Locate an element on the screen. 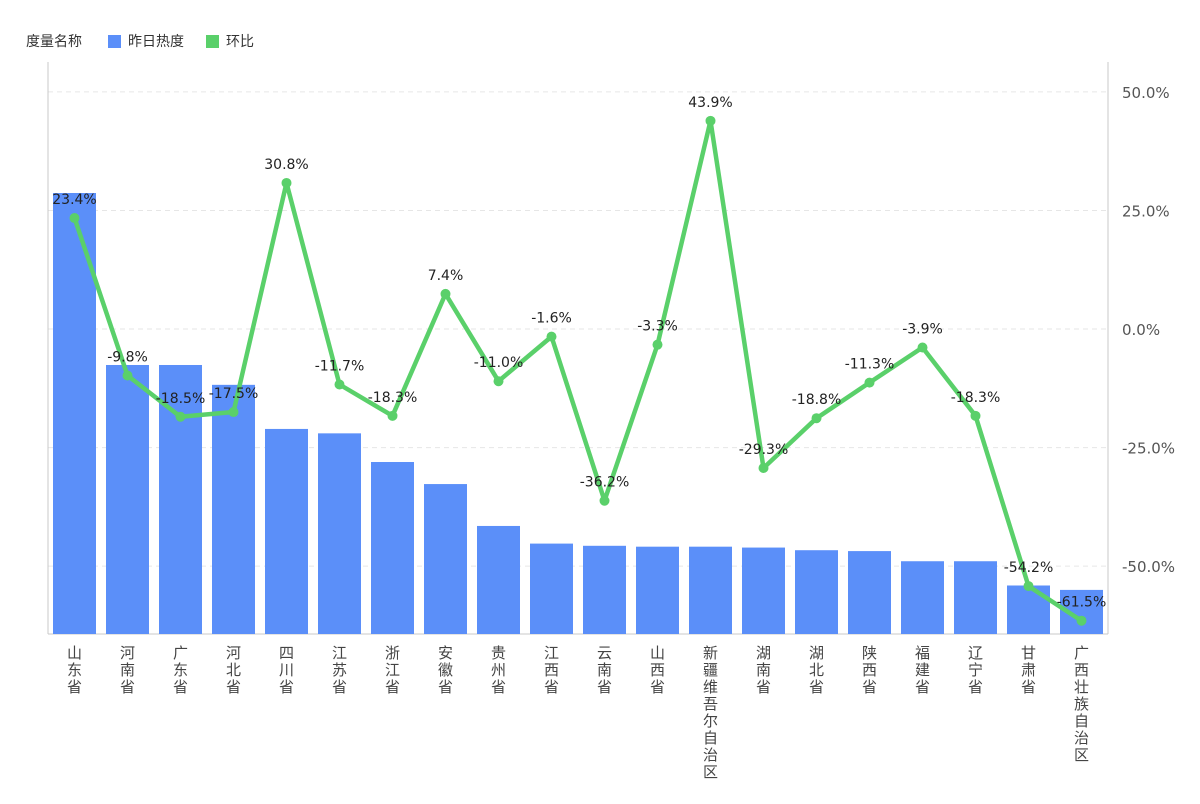 The height and width of the screenshot is (804, 1200). right-axis-tick-label: 50.0% is located at coordinates (1146, 93).